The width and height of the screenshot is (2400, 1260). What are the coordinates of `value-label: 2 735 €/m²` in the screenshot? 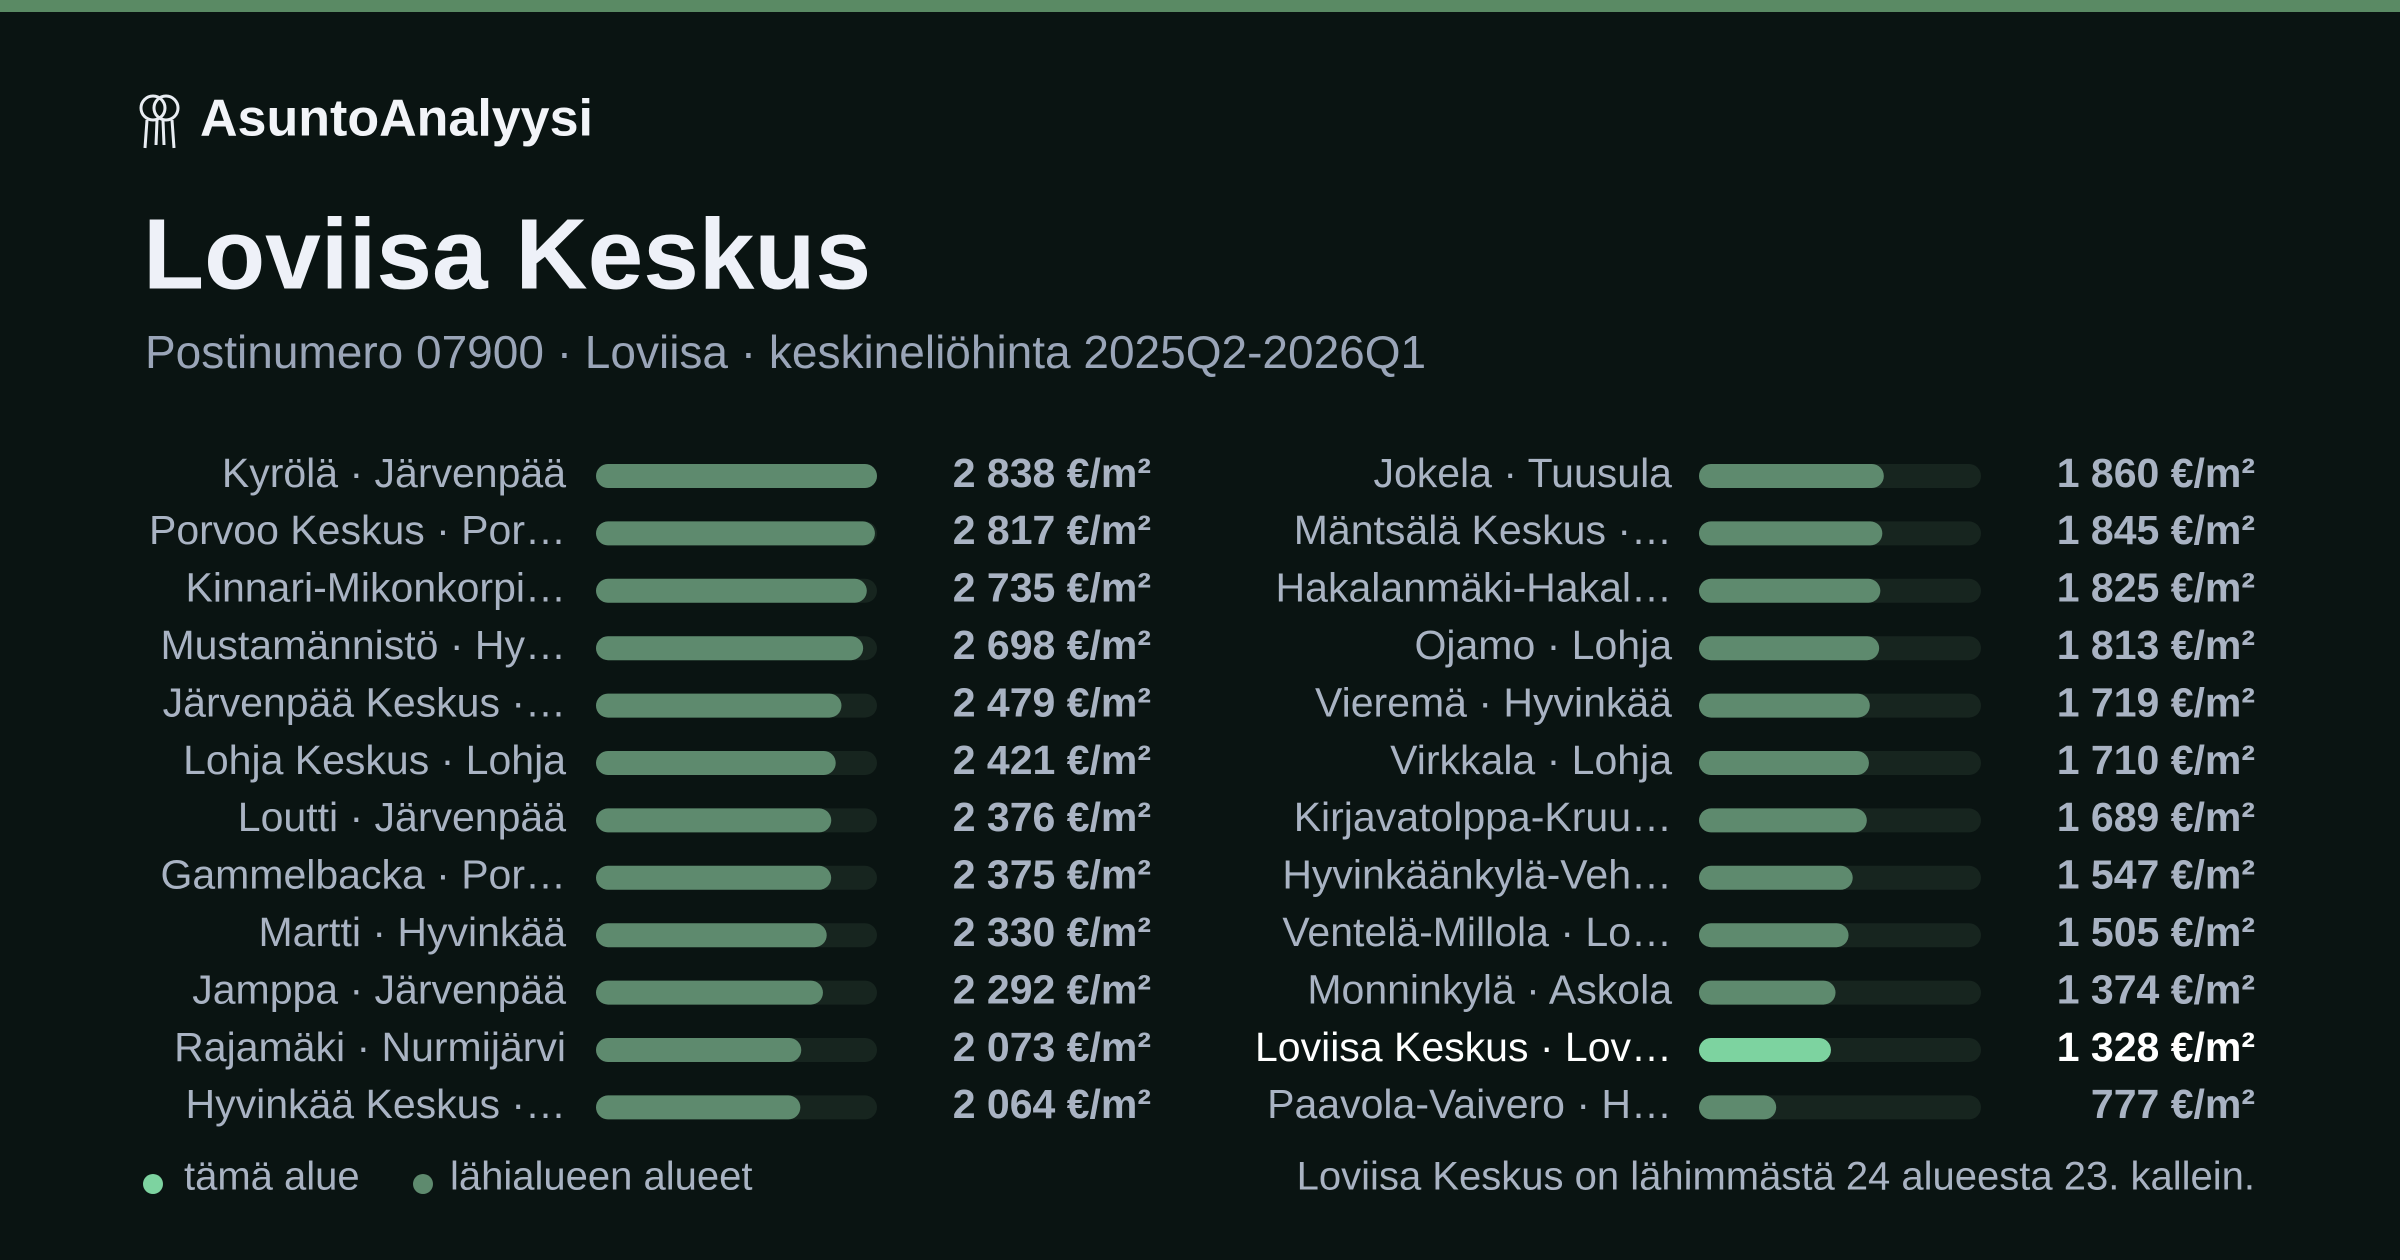 It's located at (1052, 588).